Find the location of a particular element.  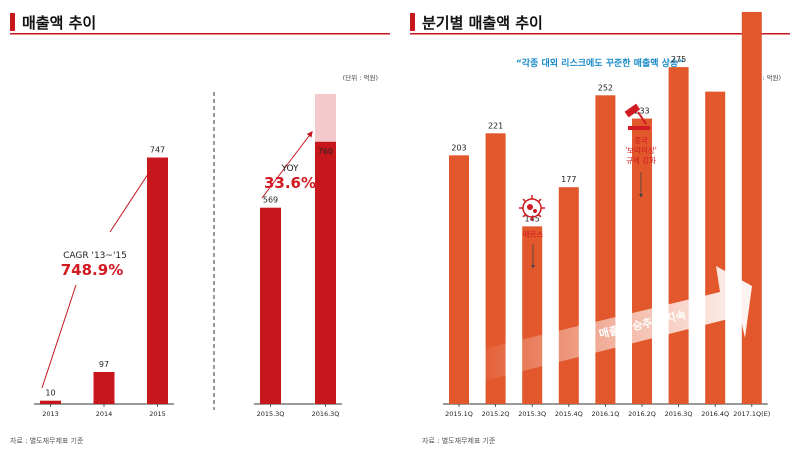

data-label: 97 is located at coordinates (104, 364).